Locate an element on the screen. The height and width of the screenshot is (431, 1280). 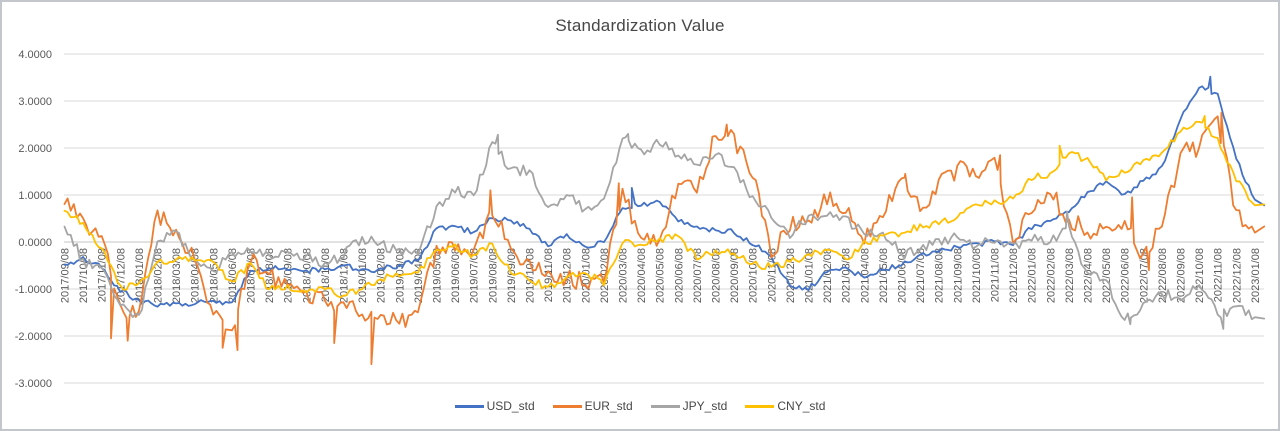
x-tick-label: 2019/06/08 is located at coordinates (456, 275).